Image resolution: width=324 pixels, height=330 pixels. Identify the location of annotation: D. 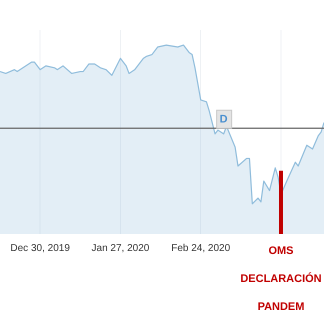
(224, 119).